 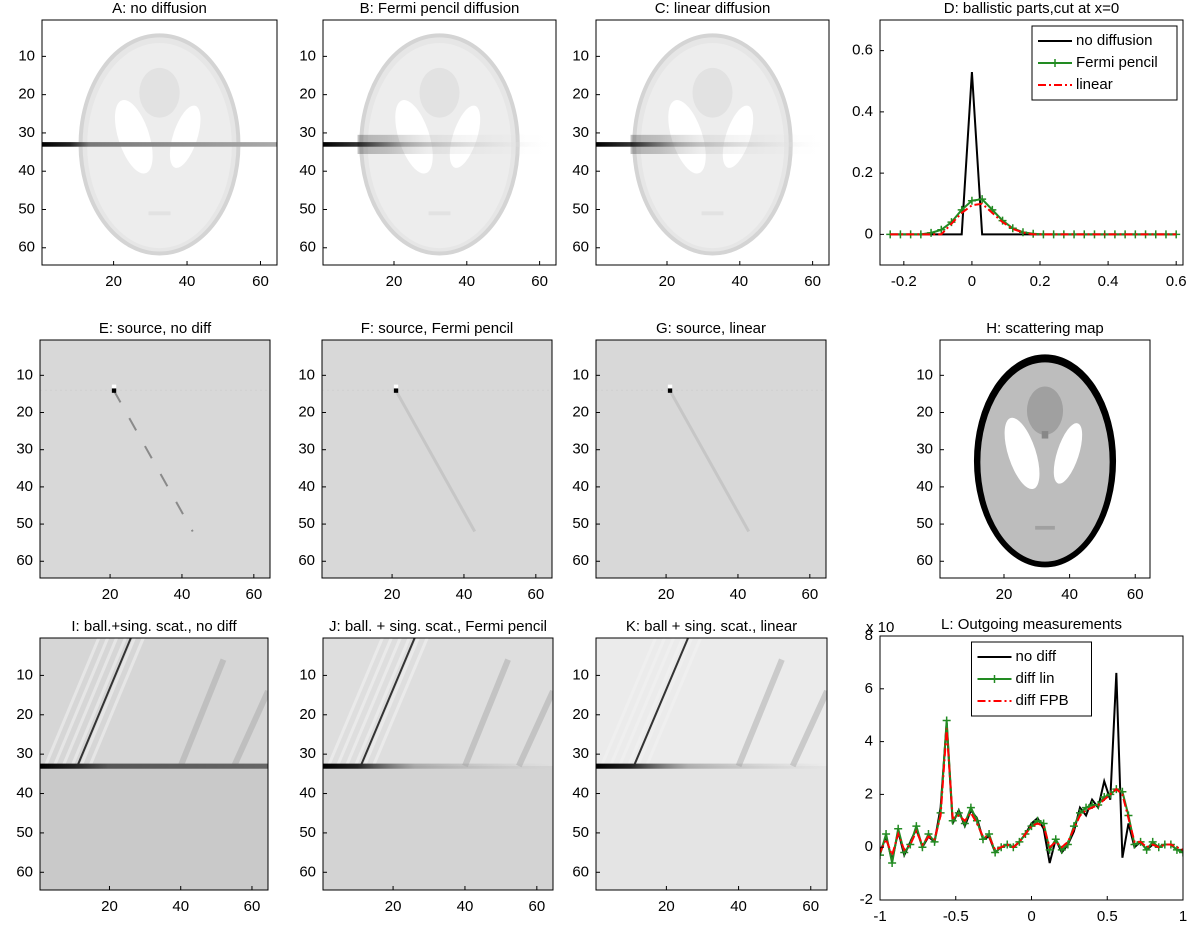 What do you see at coordinates (711, 328) in the screenshot?
I see `chart-title: G: source, linear` at bounding box center [711, 328].